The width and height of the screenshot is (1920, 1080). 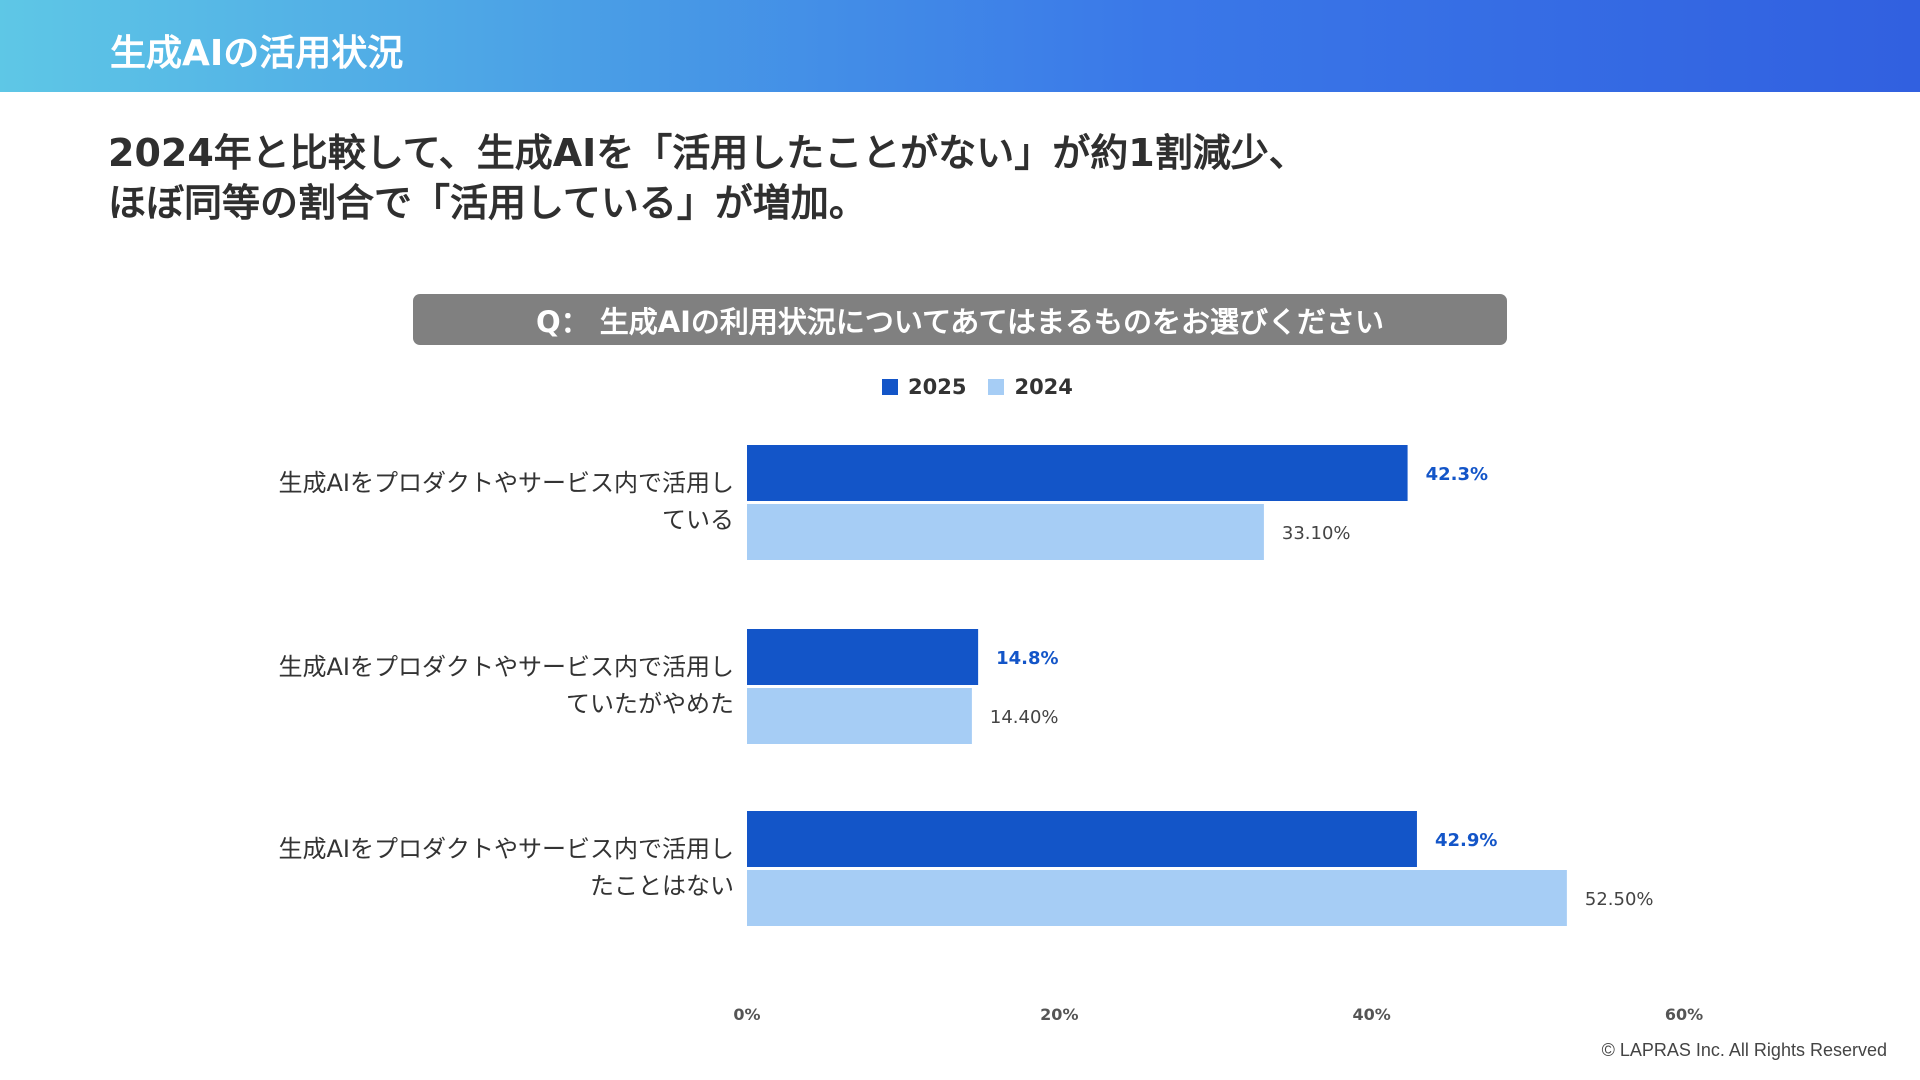 I want to click on question-banner: Q： 生成AIの利用状況についてあてはまるものをお選びください, so click(x=960, y=319).